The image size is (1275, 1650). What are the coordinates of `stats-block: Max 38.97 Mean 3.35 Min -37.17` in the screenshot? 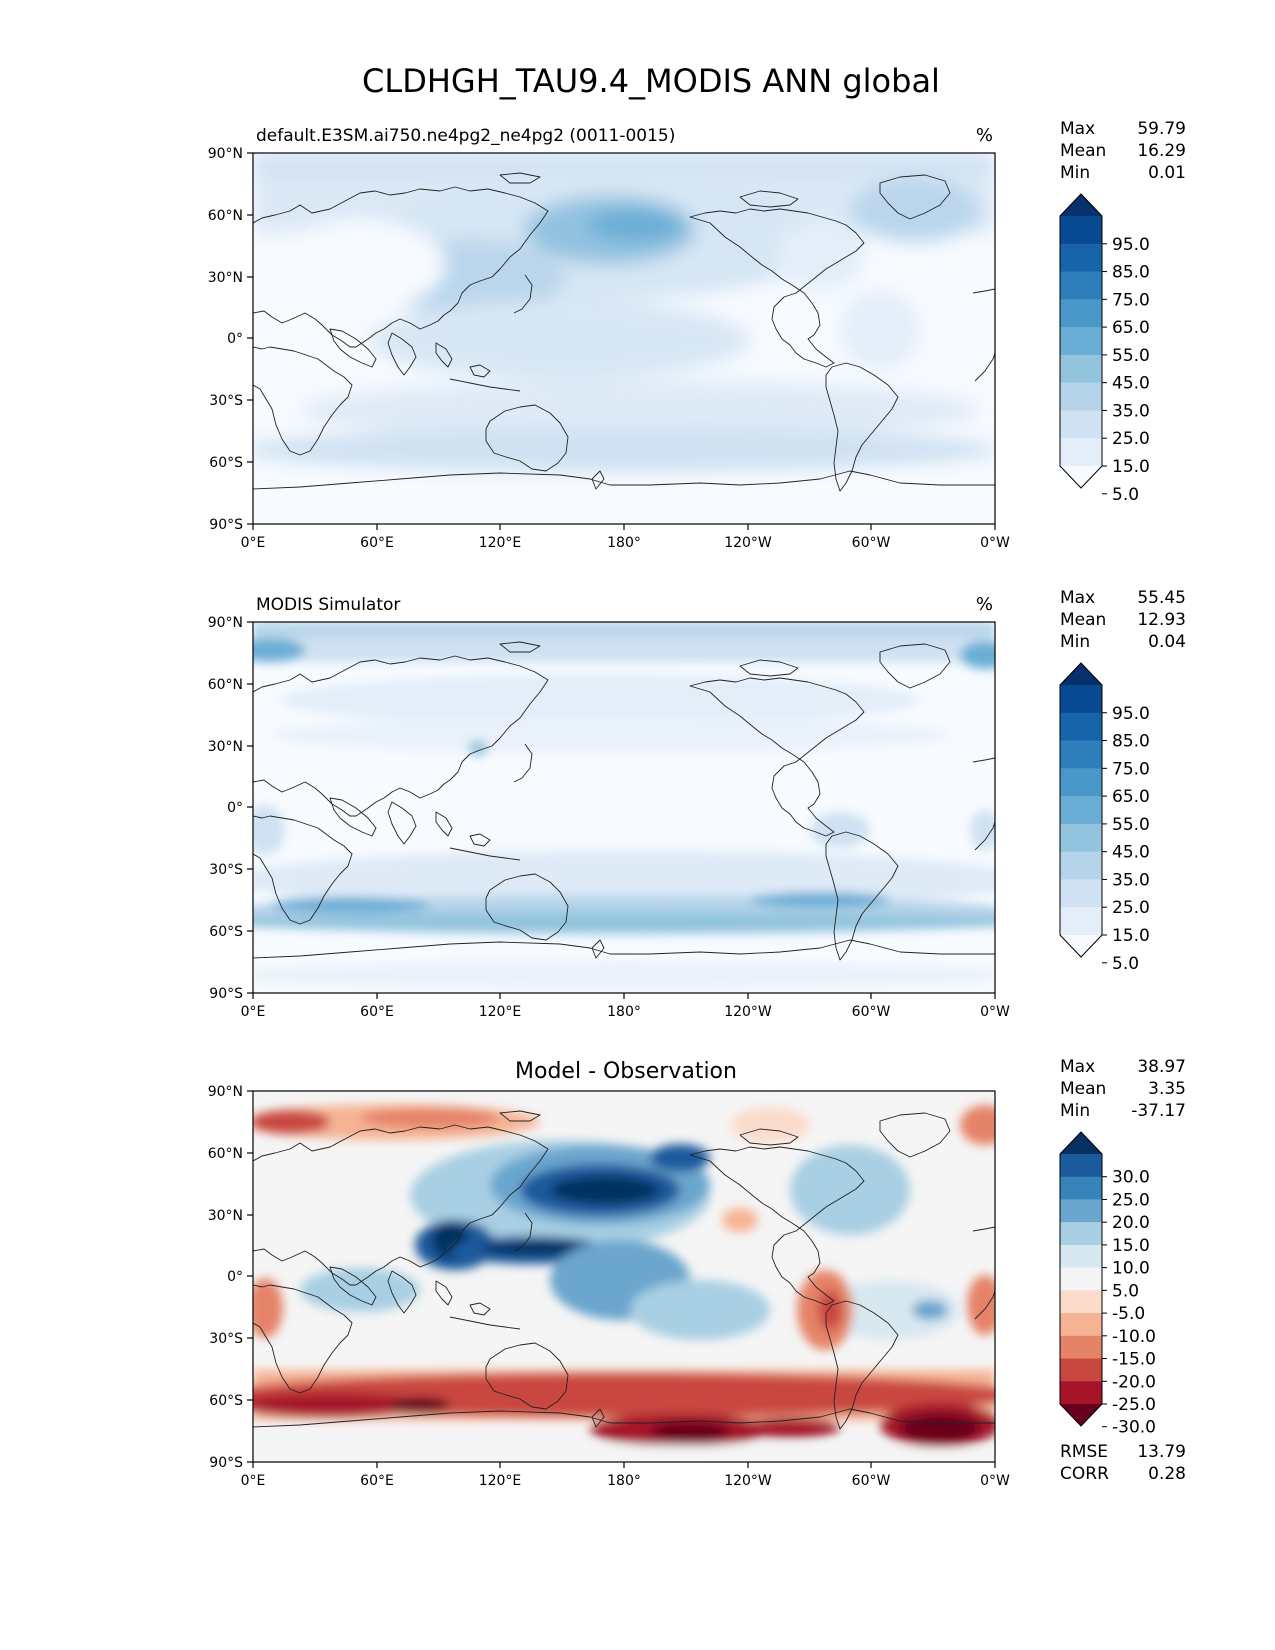 It's located at (1123, 1089).